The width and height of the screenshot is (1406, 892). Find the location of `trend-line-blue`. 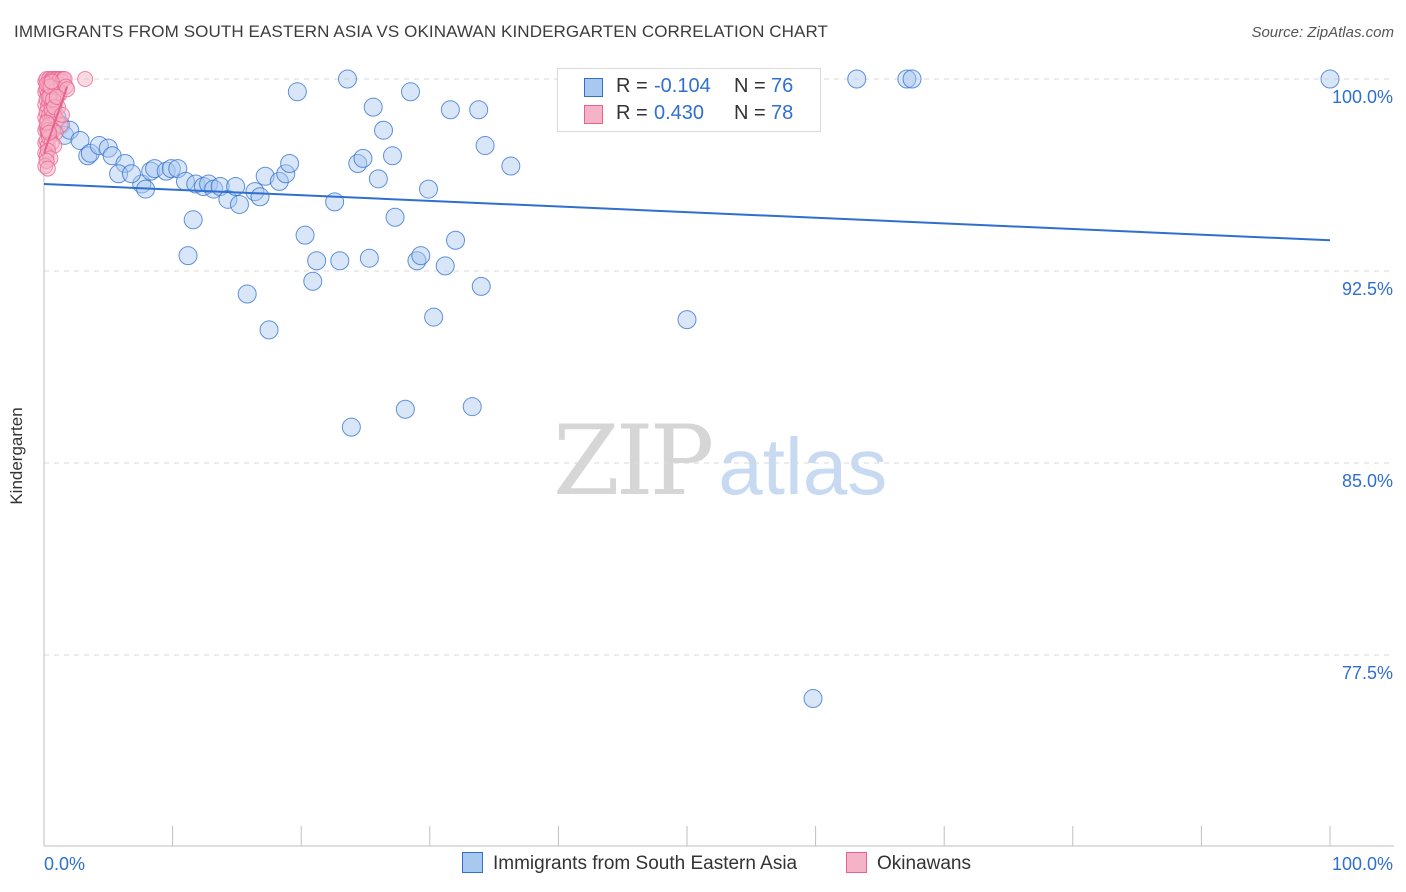

trend-line-blue is located at coordinates (687, 212).